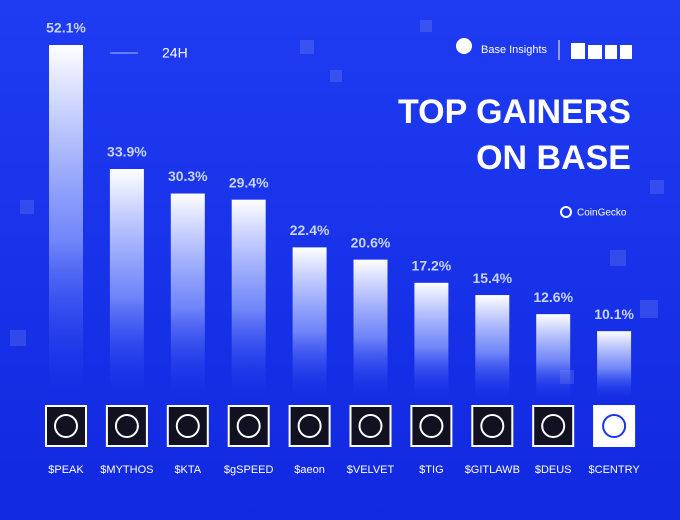  What do you see at coordinates (66, 470) in the screenshot?
I see `x-tick-label: $PEAK` at bounding box center [66, 470].